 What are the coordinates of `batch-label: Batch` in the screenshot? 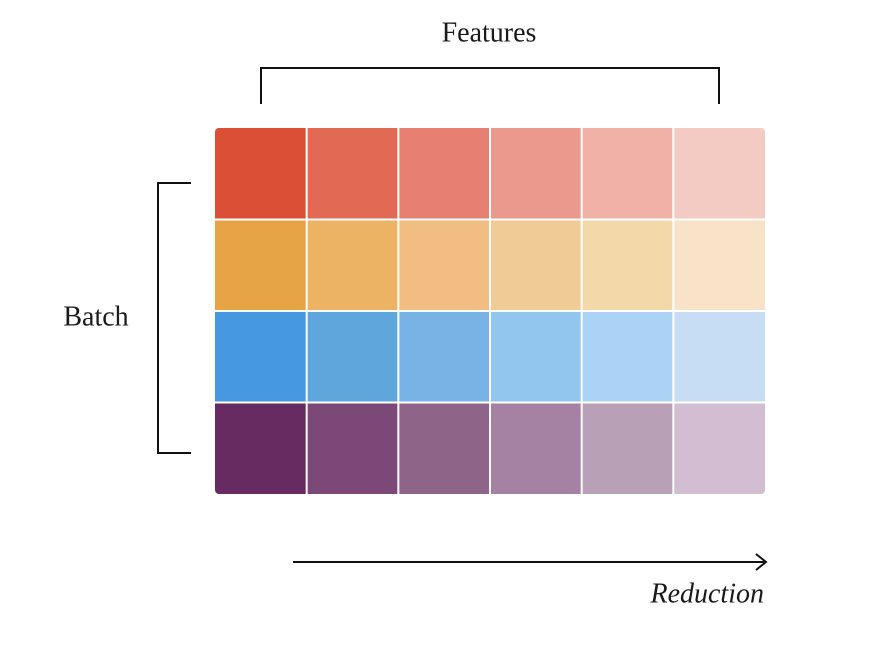 It's located at (95, 316).